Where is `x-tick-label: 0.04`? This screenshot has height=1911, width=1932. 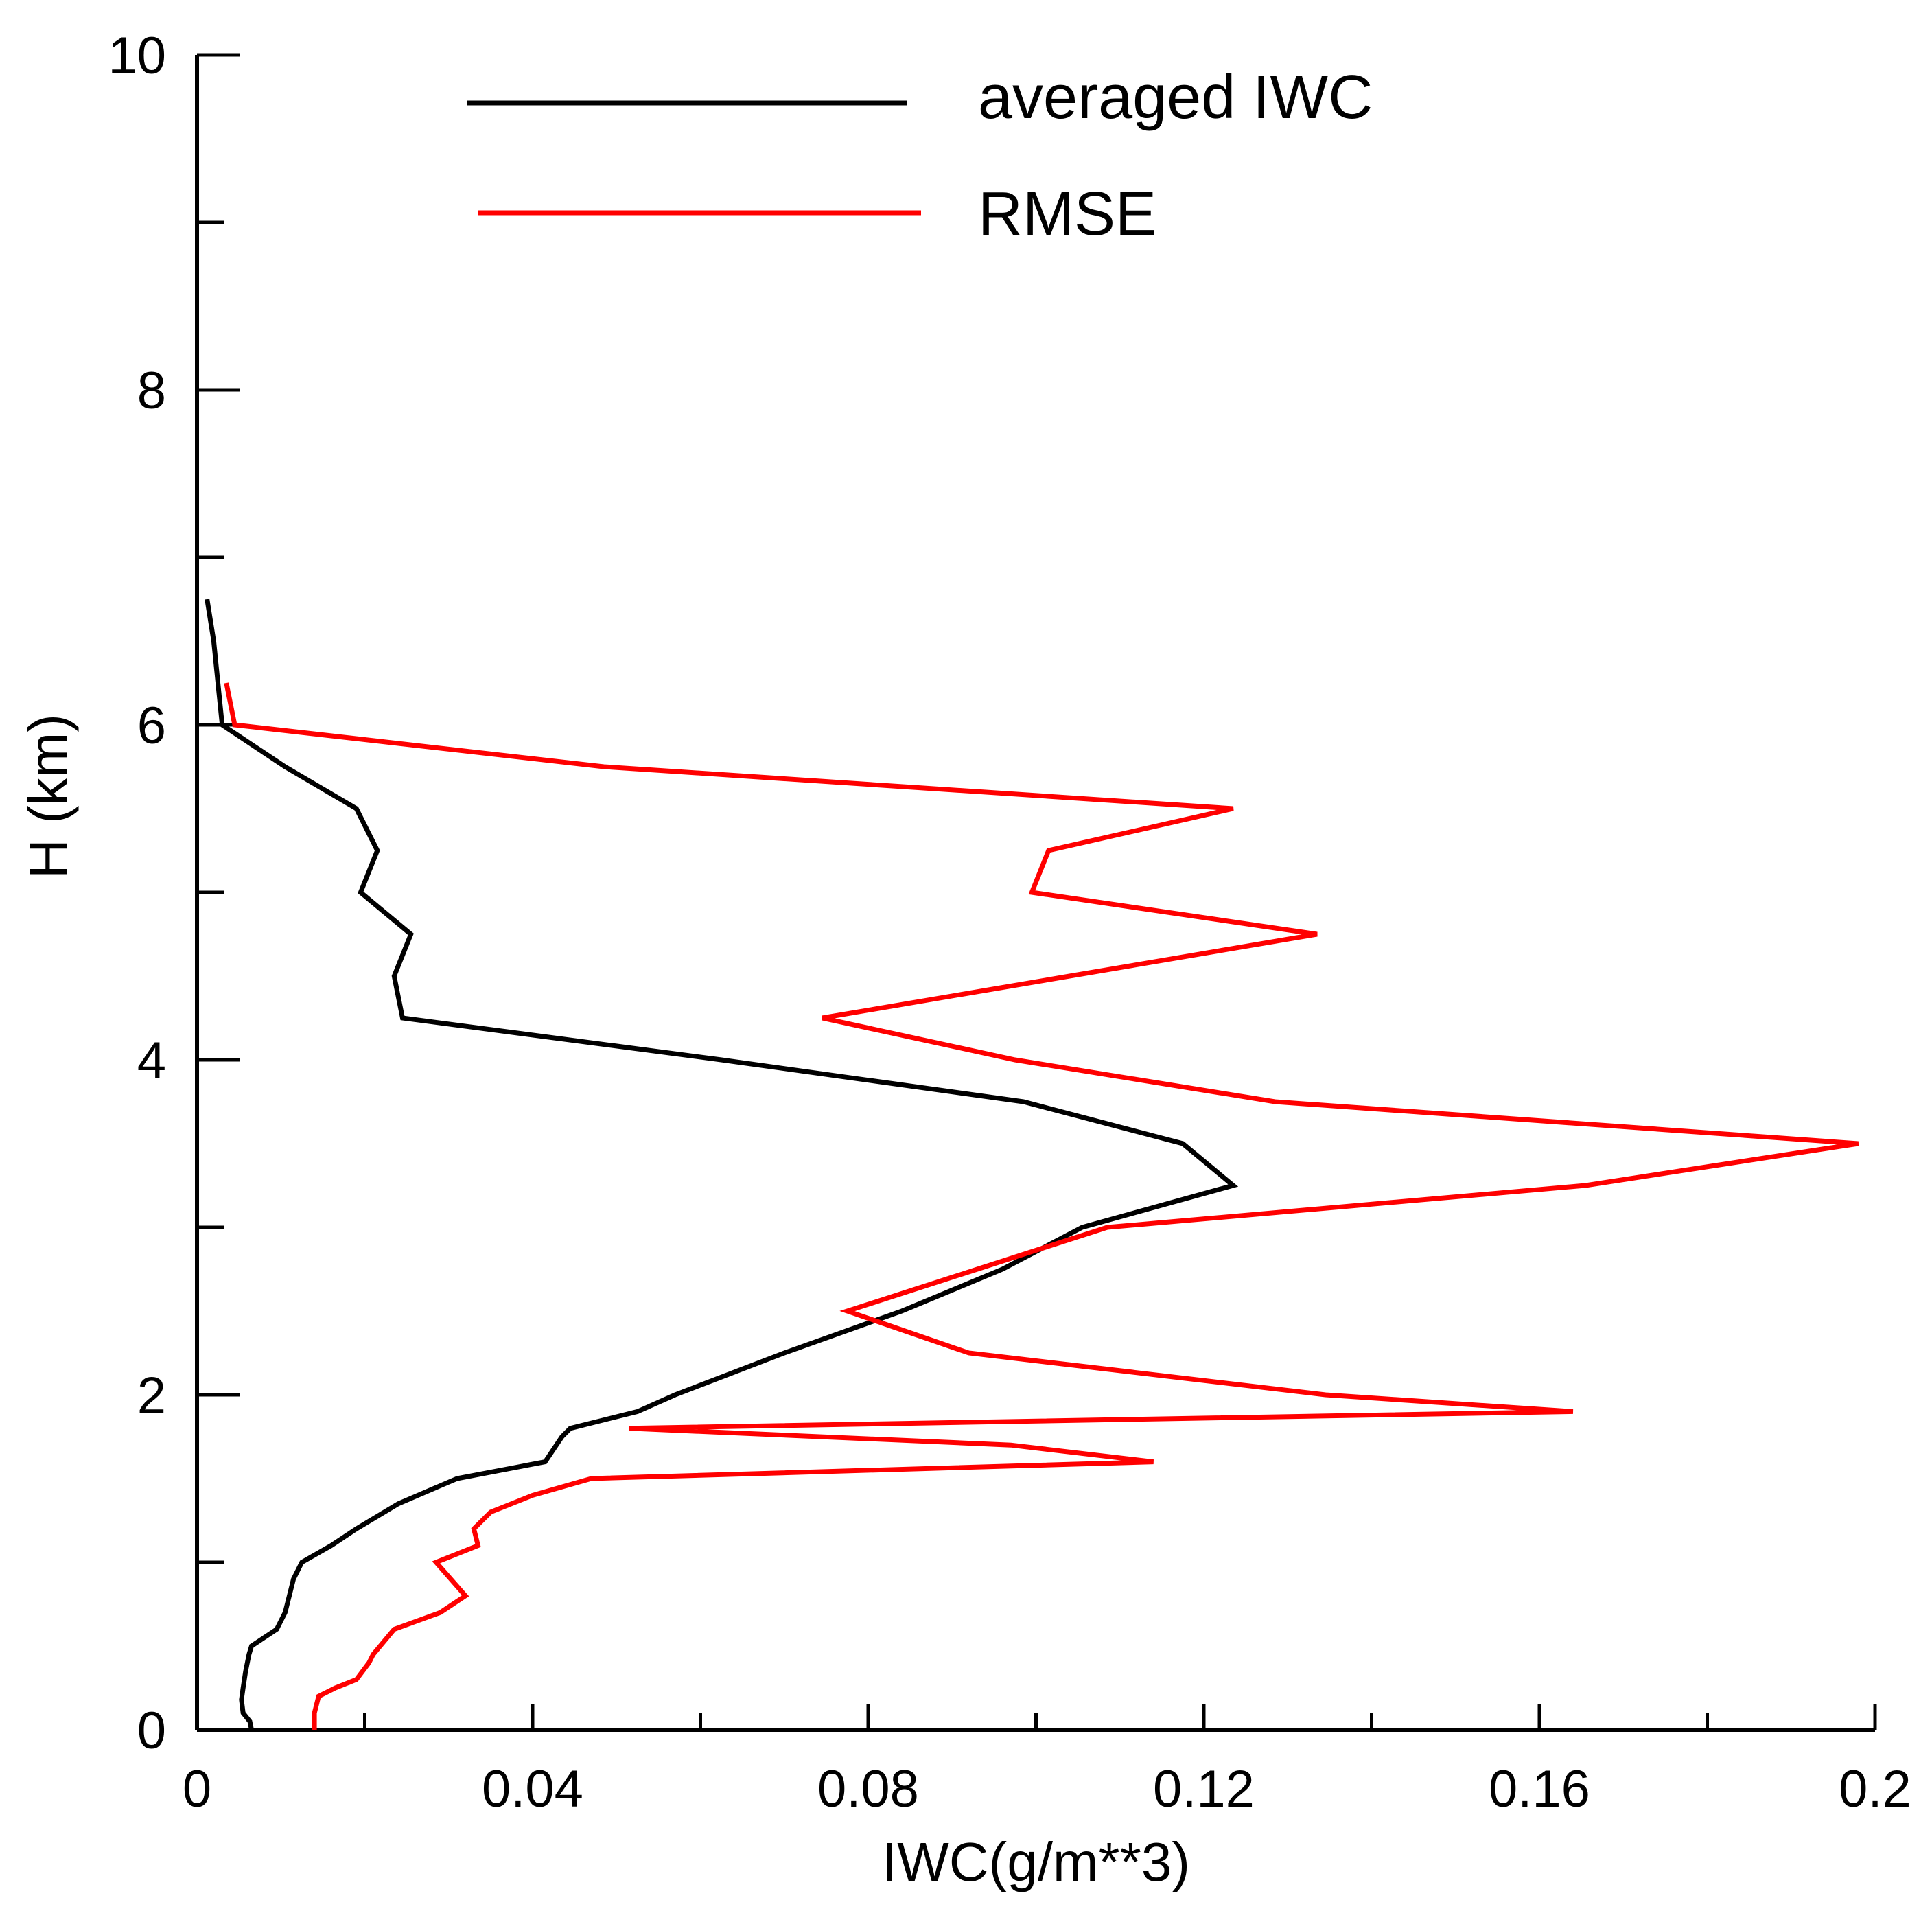
x-tick-label: 0.04 is located at coordinates (532, 1789).